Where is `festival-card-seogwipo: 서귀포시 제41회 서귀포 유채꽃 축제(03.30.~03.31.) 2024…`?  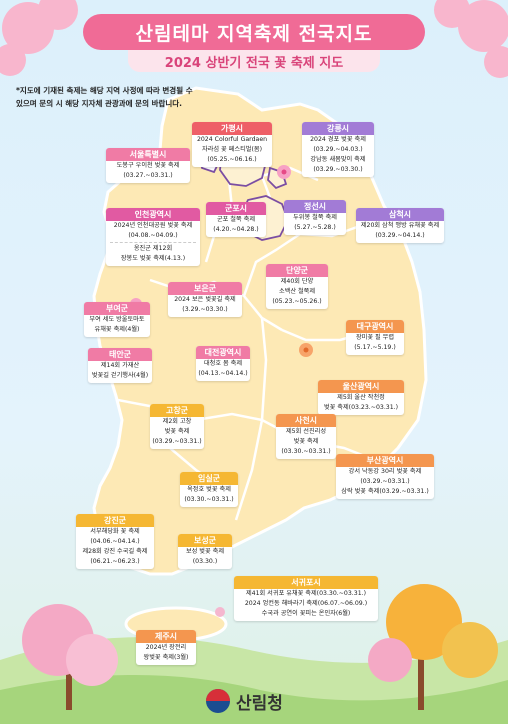 festival-card-seogwipo: 서귀포시 제41회 서귀포 유채꽃 축제(03.30.~03.31.) 2024… is located at coordinates (306, 598).